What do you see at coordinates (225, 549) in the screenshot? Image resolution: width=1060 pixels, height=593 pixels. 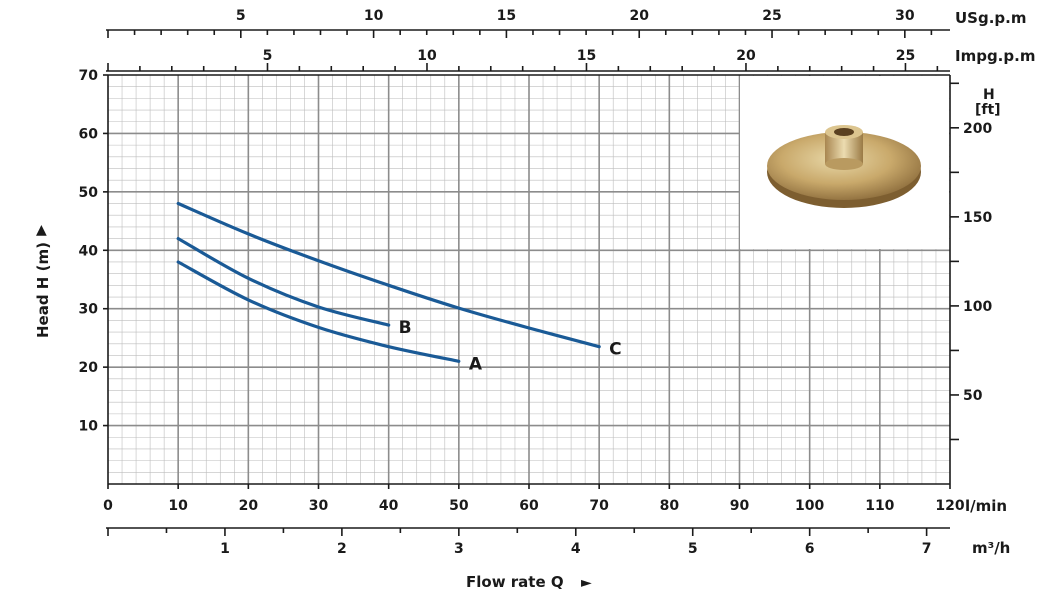 I see `m3h-tick-label: 1` at bounding box center [225, 549].